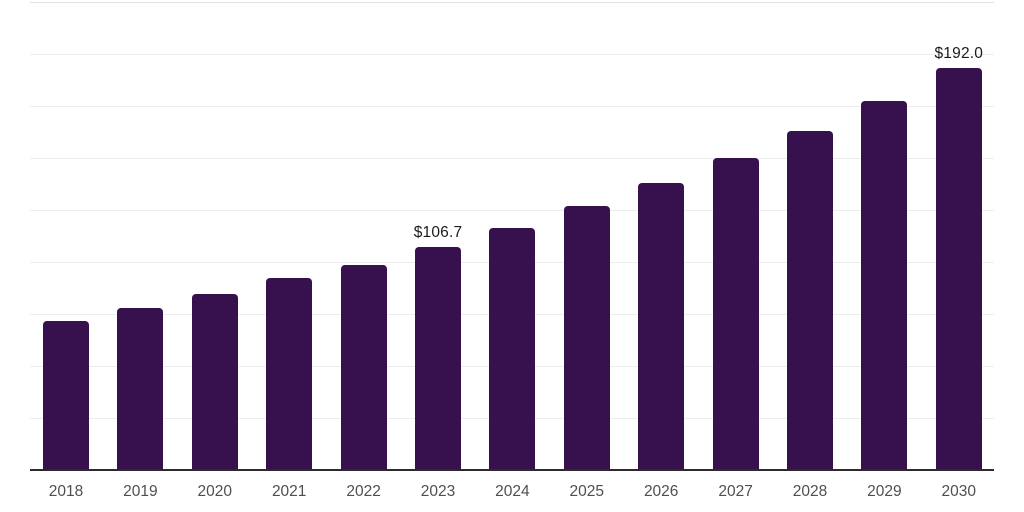 The width and height of the screenshot is (1024, 512). What do you see at coordinates (438, 232) in the screenshot?
I see `data-label-2023: $106.7` at bounding box center [438, 232].